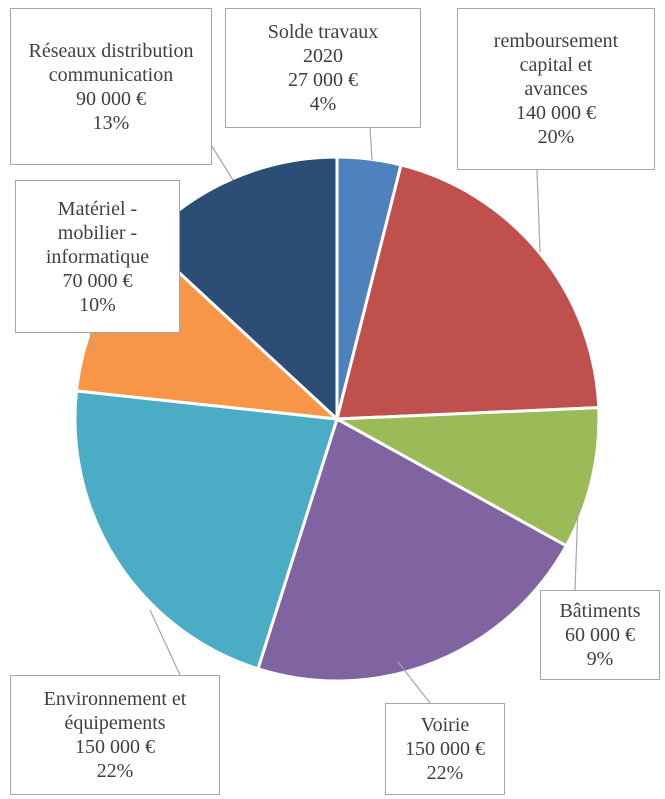 This screenshot has height=799, width=665. I want to click on category-label: remboursement capital et avances, so click(556, 65).